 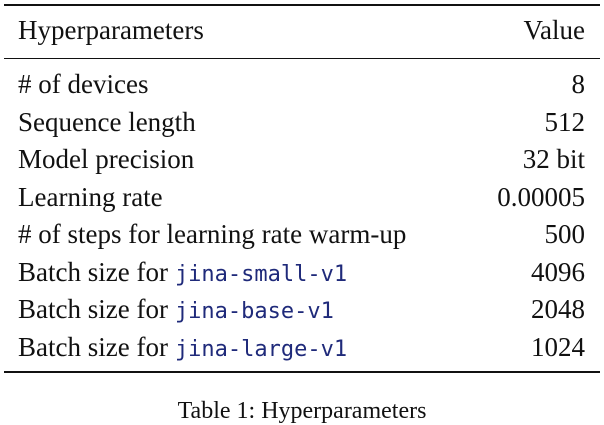 I want to click on row-value: 512, so click(x=565, y=121).